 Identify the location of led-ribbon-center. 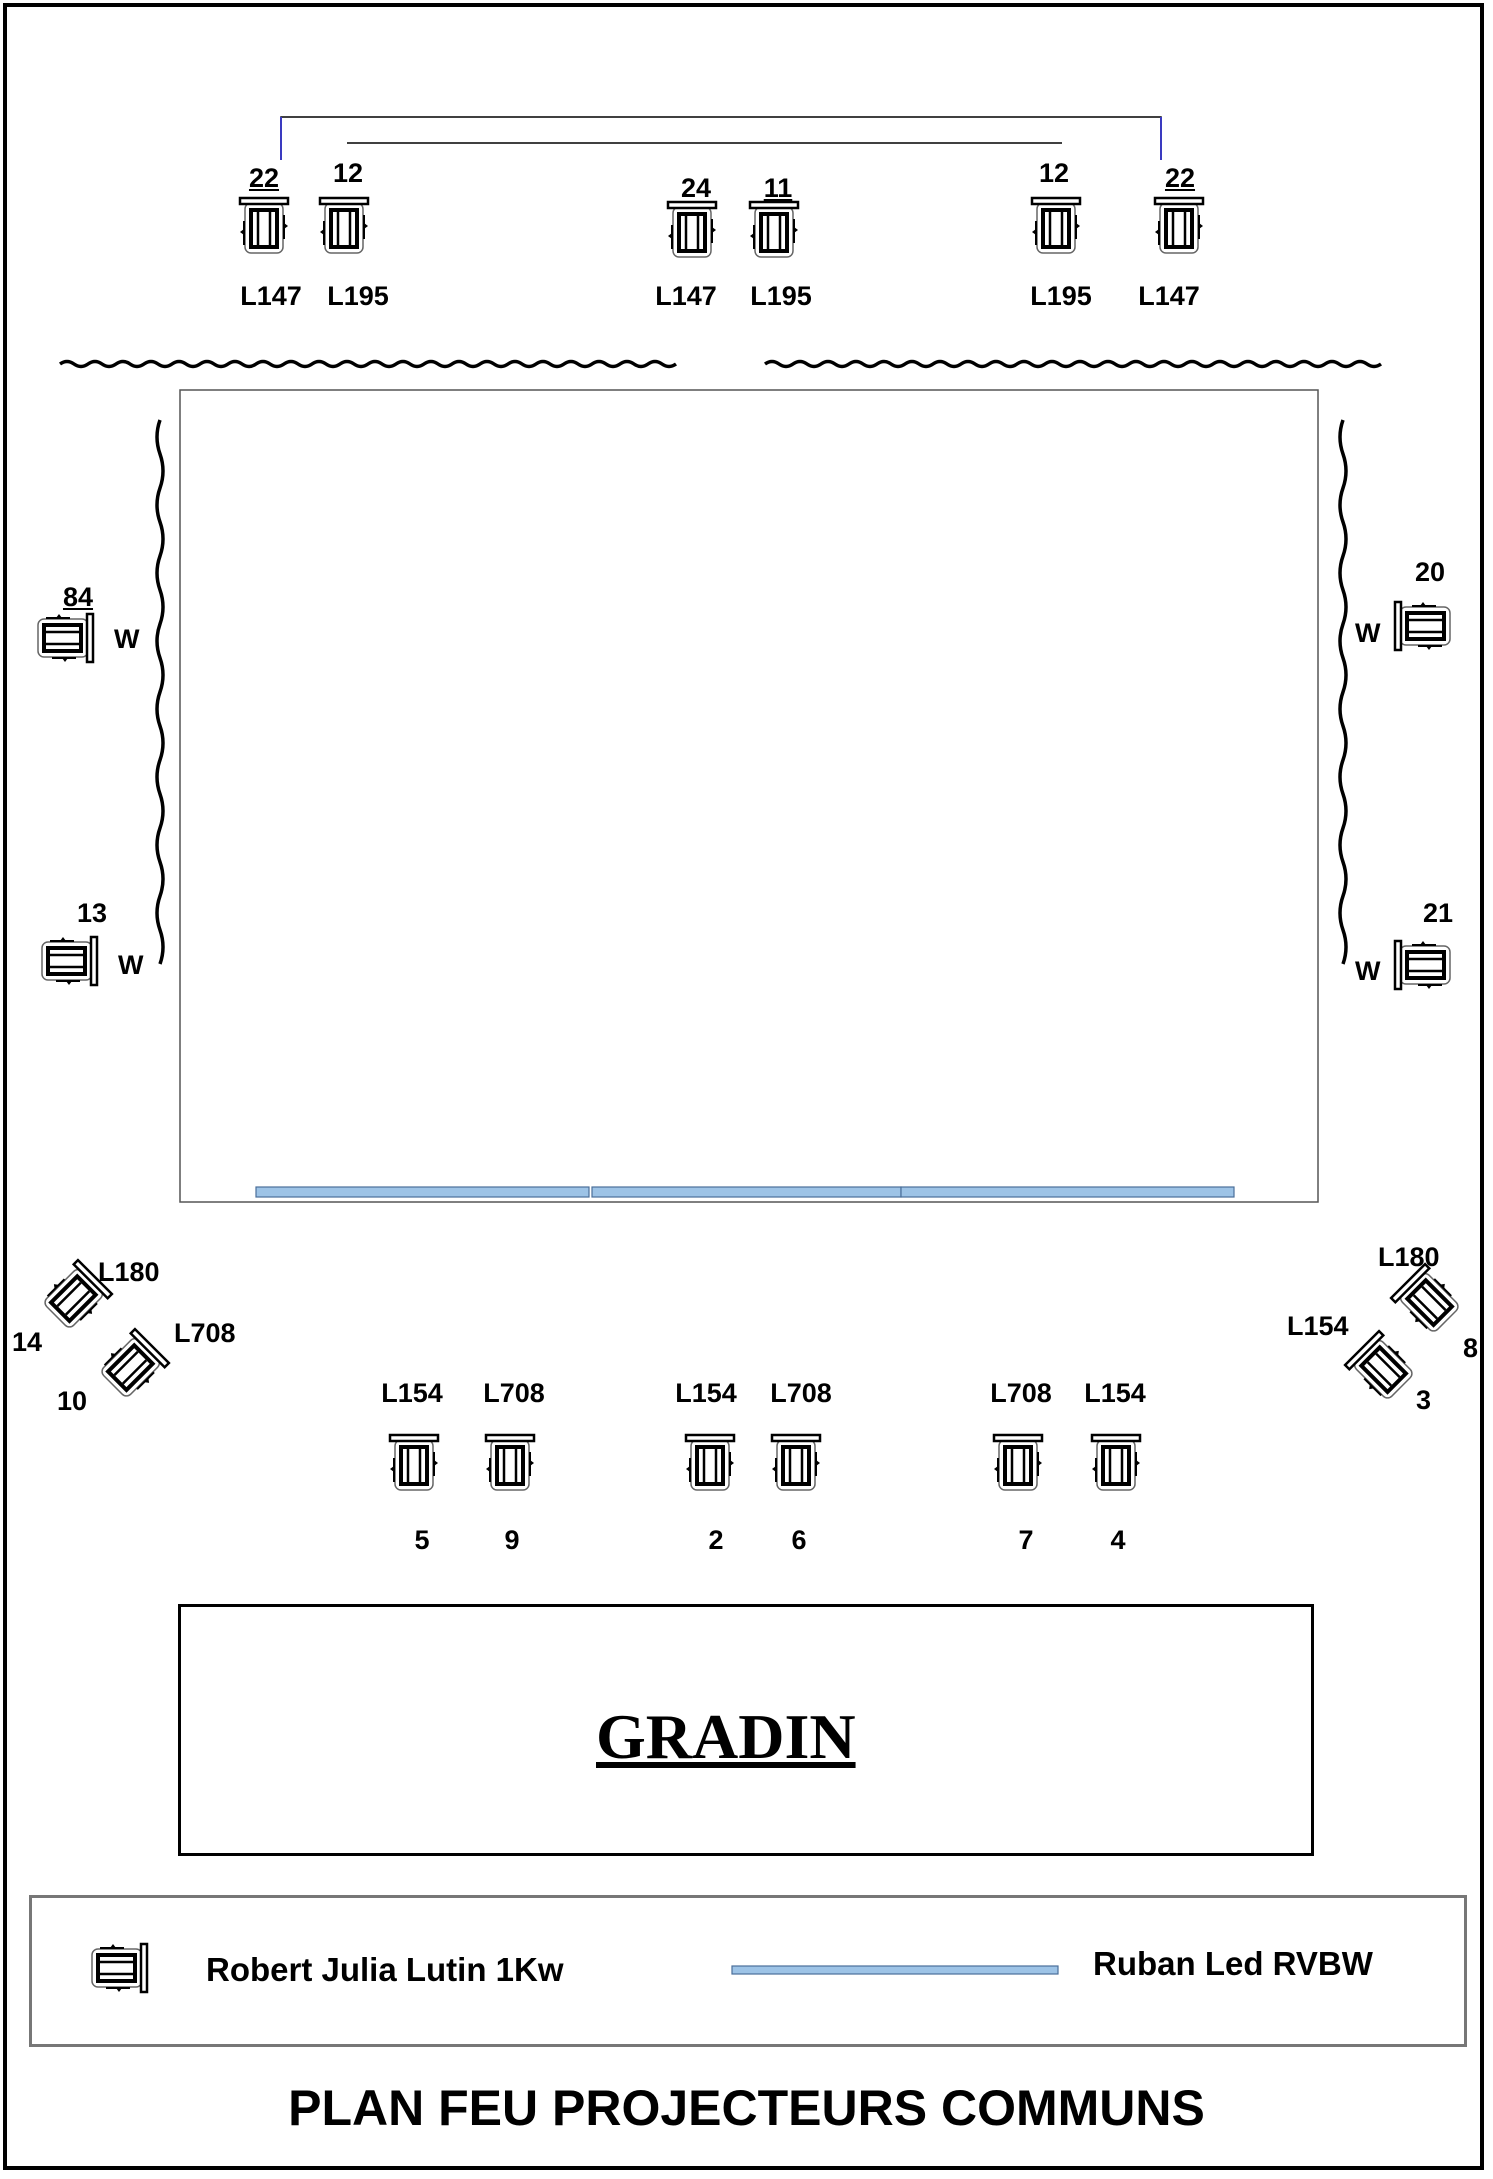
(746, 1192).